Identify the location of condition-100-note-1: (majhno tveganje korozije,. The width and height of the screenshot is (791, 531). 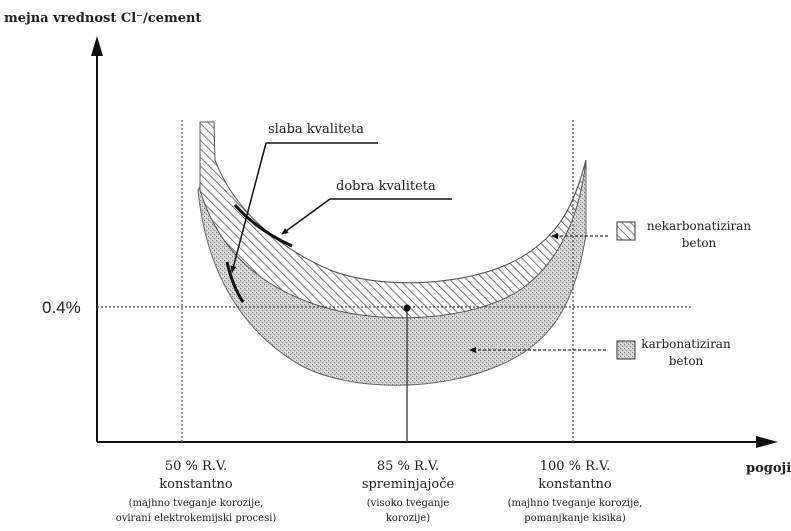
(575, 503).